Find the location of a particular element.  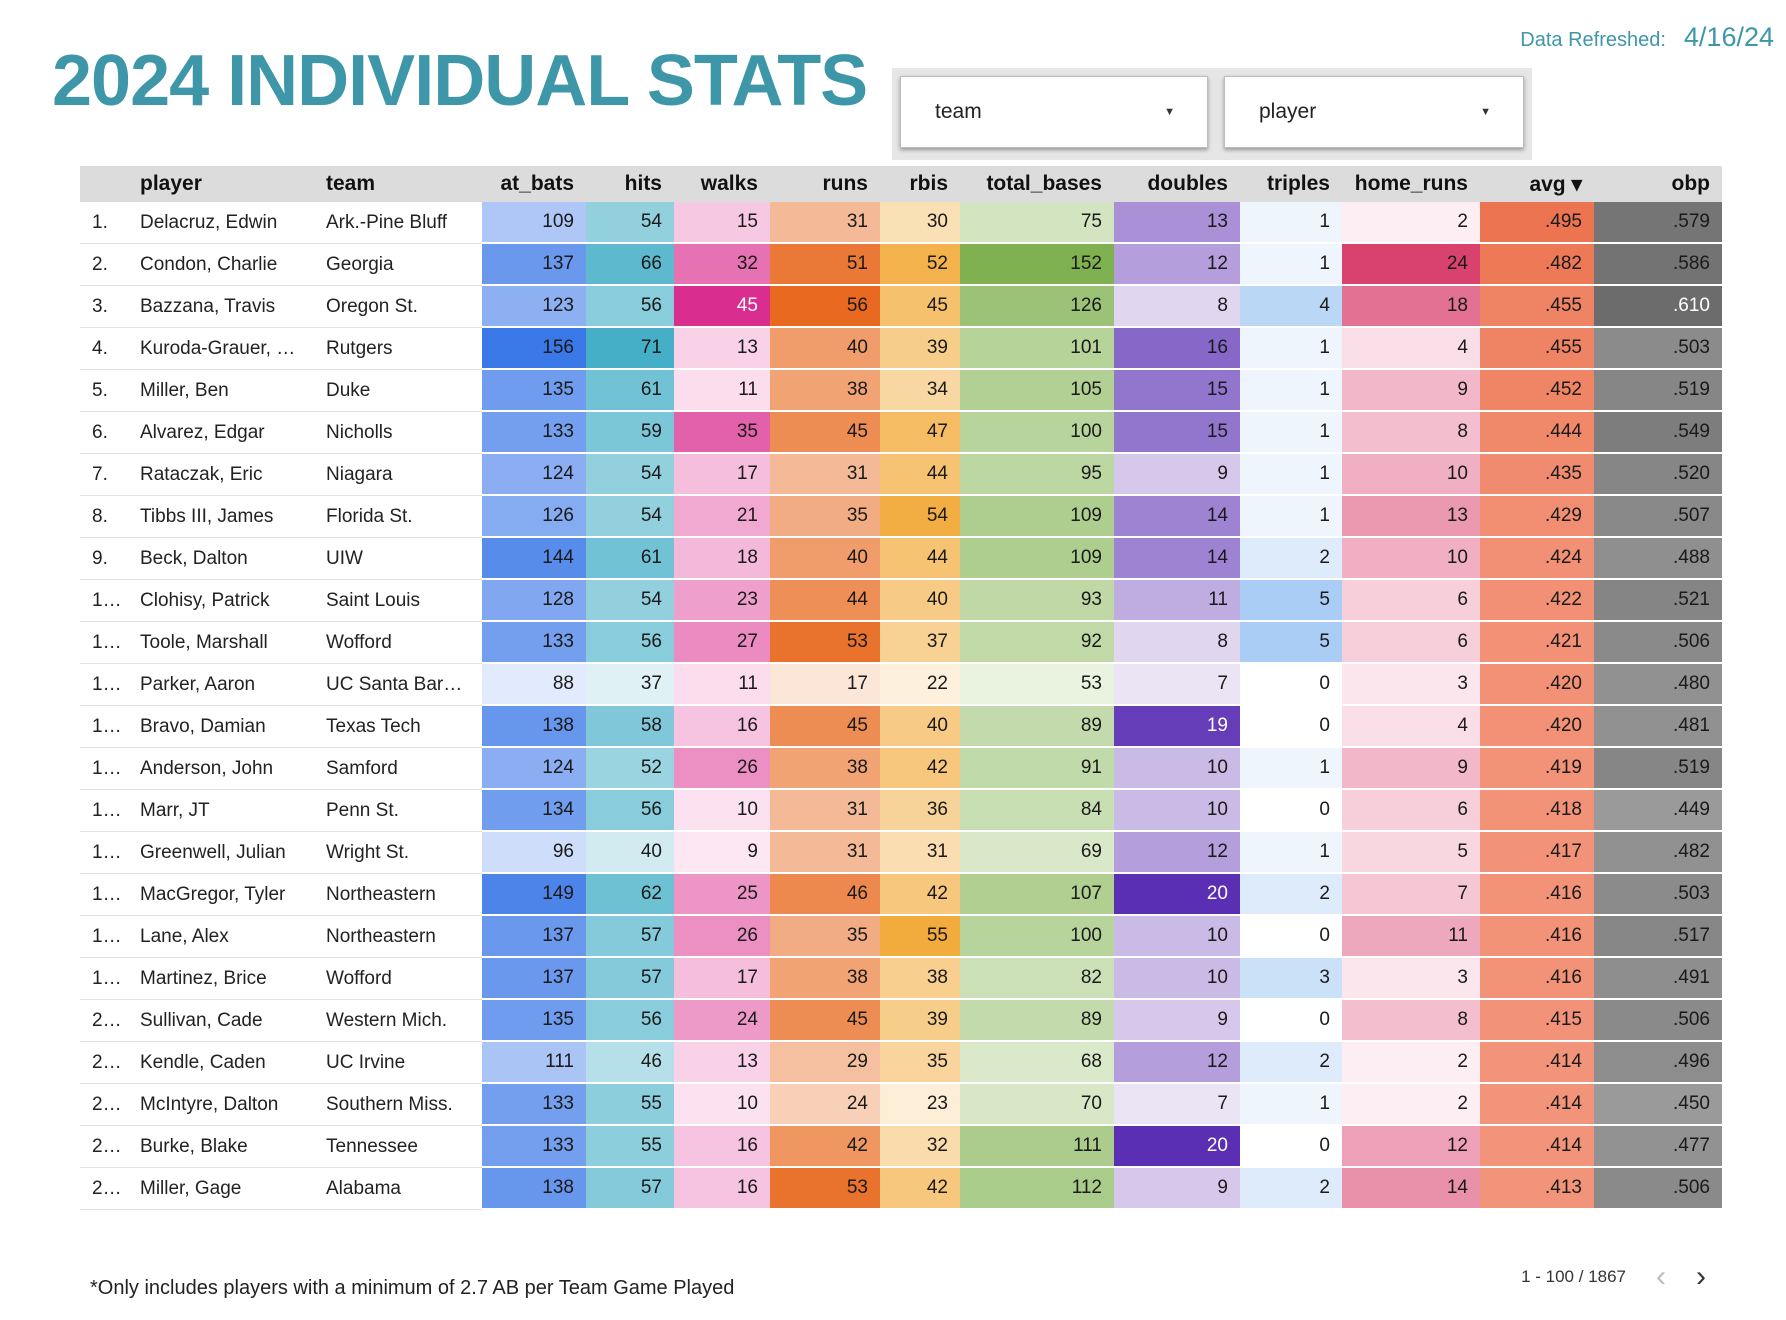

column-header-rbis: rbis is located at coordinates (920, 184).